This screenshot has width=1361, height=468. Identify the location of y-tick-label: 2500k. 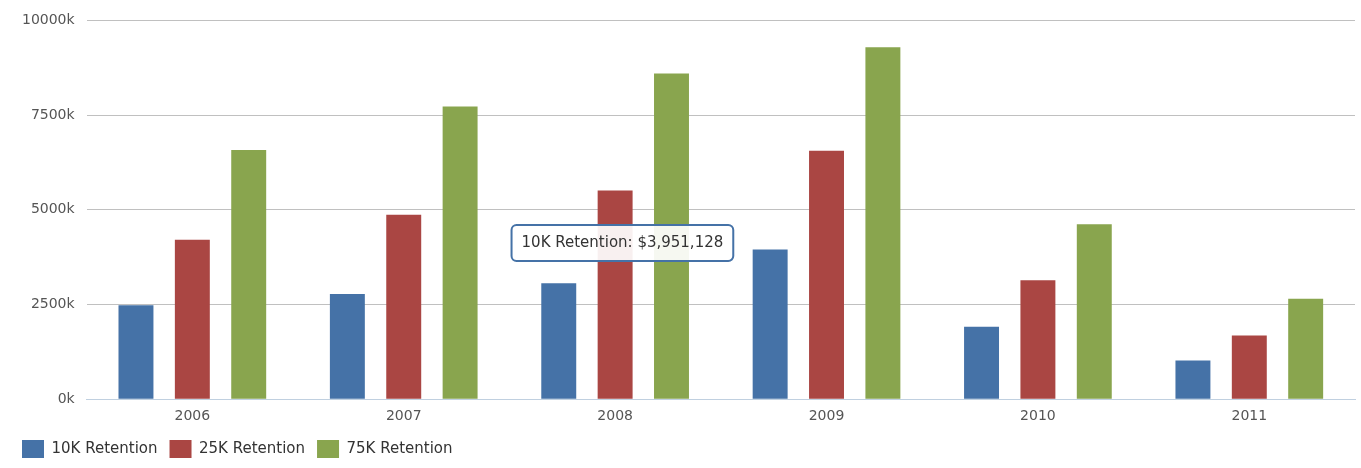
(53, 303).